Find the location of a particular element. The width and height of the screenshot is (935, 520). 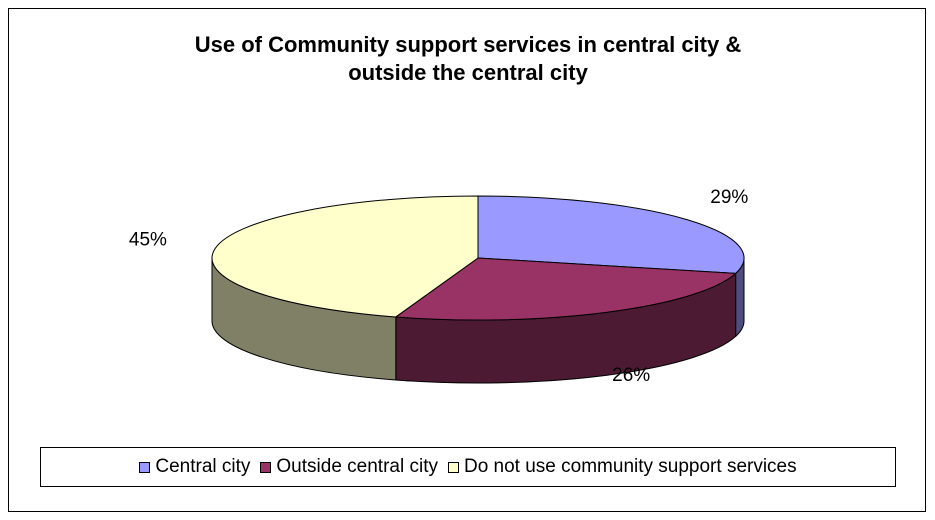

pie-slice-do-not-use is located at coordinates (345, 256).